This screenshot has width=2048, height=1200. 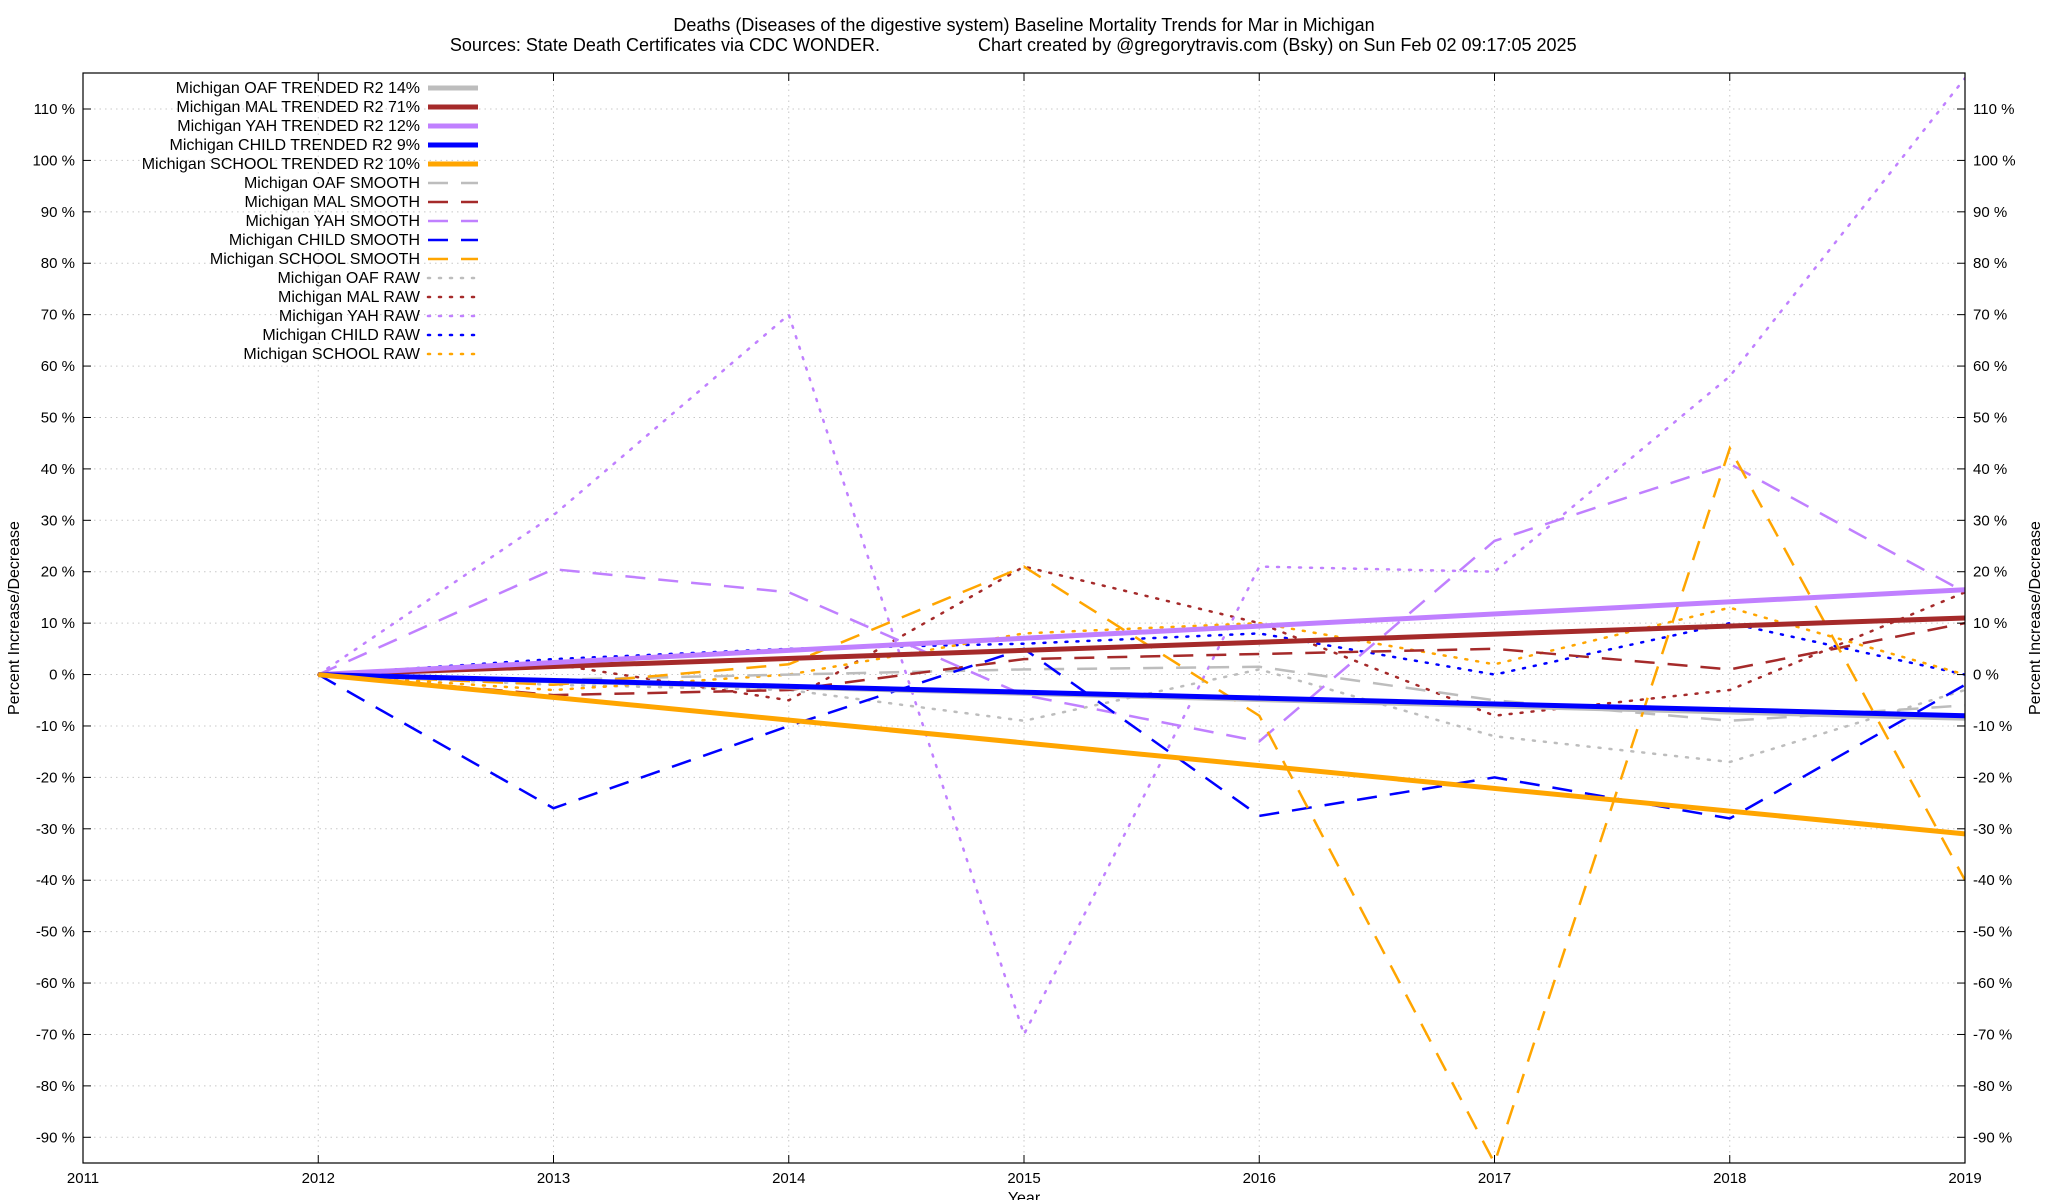 I want to click on series-line-michigan-school-raw, so click(x=1141, y=649).